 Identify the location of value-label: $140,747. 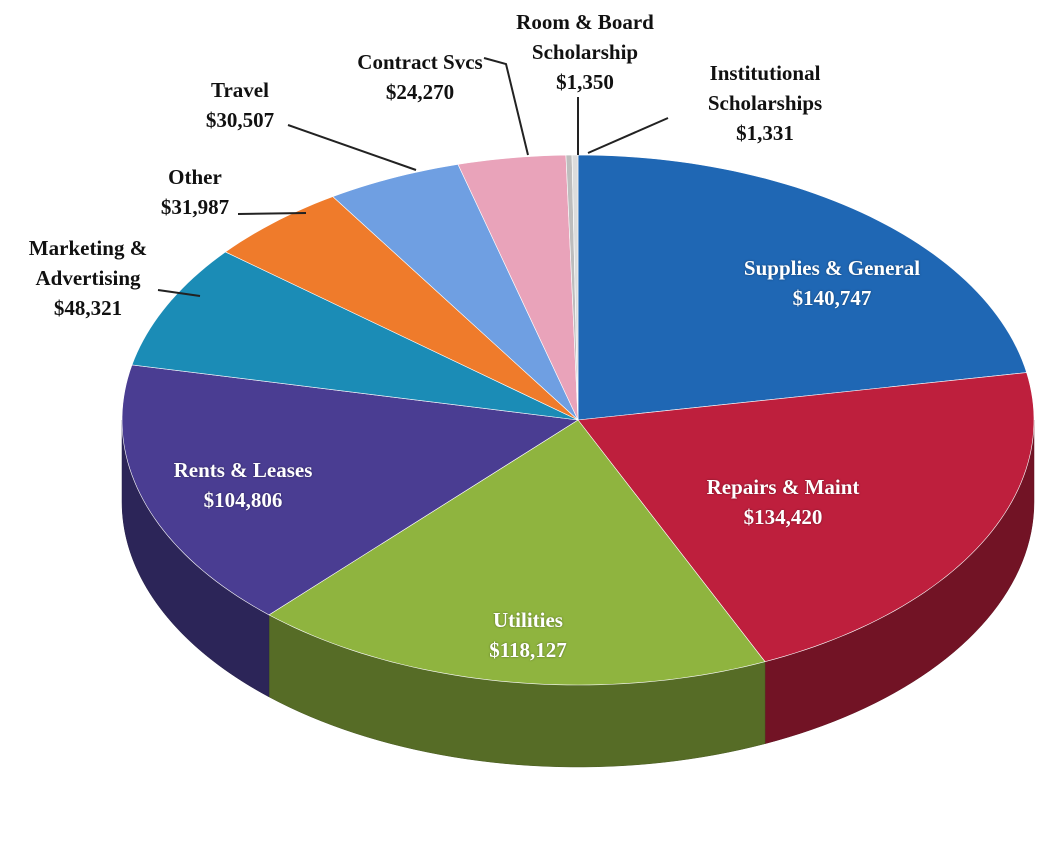
(832, 298).